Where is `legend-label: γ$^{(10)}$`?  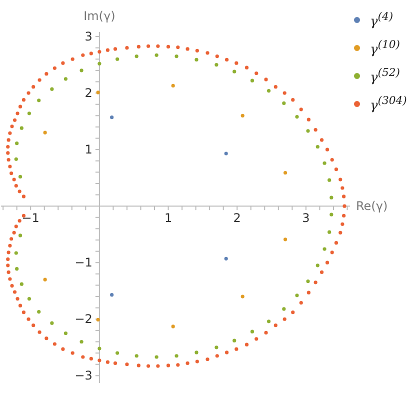
legend-label: γ$^{(10)}$ is located at coordinates (385, 48).